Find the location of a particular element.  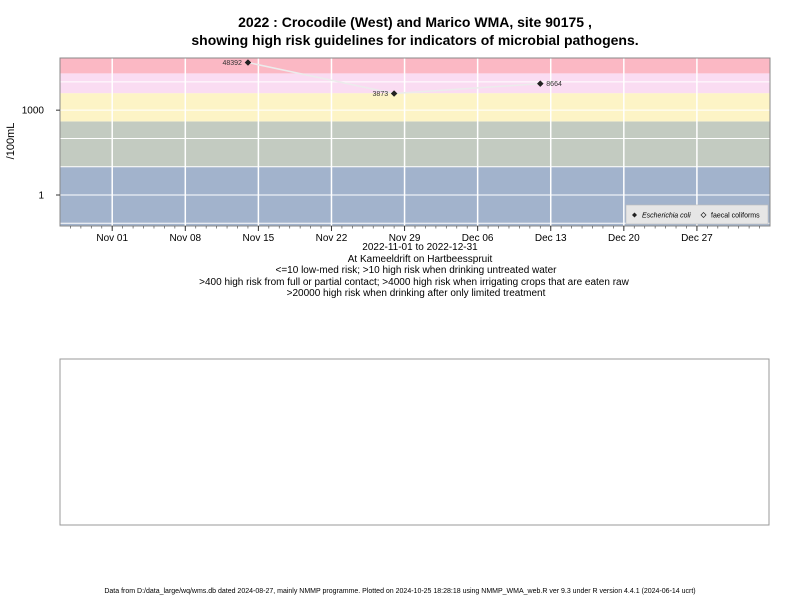

data-points is located at coordinates (394, 78).